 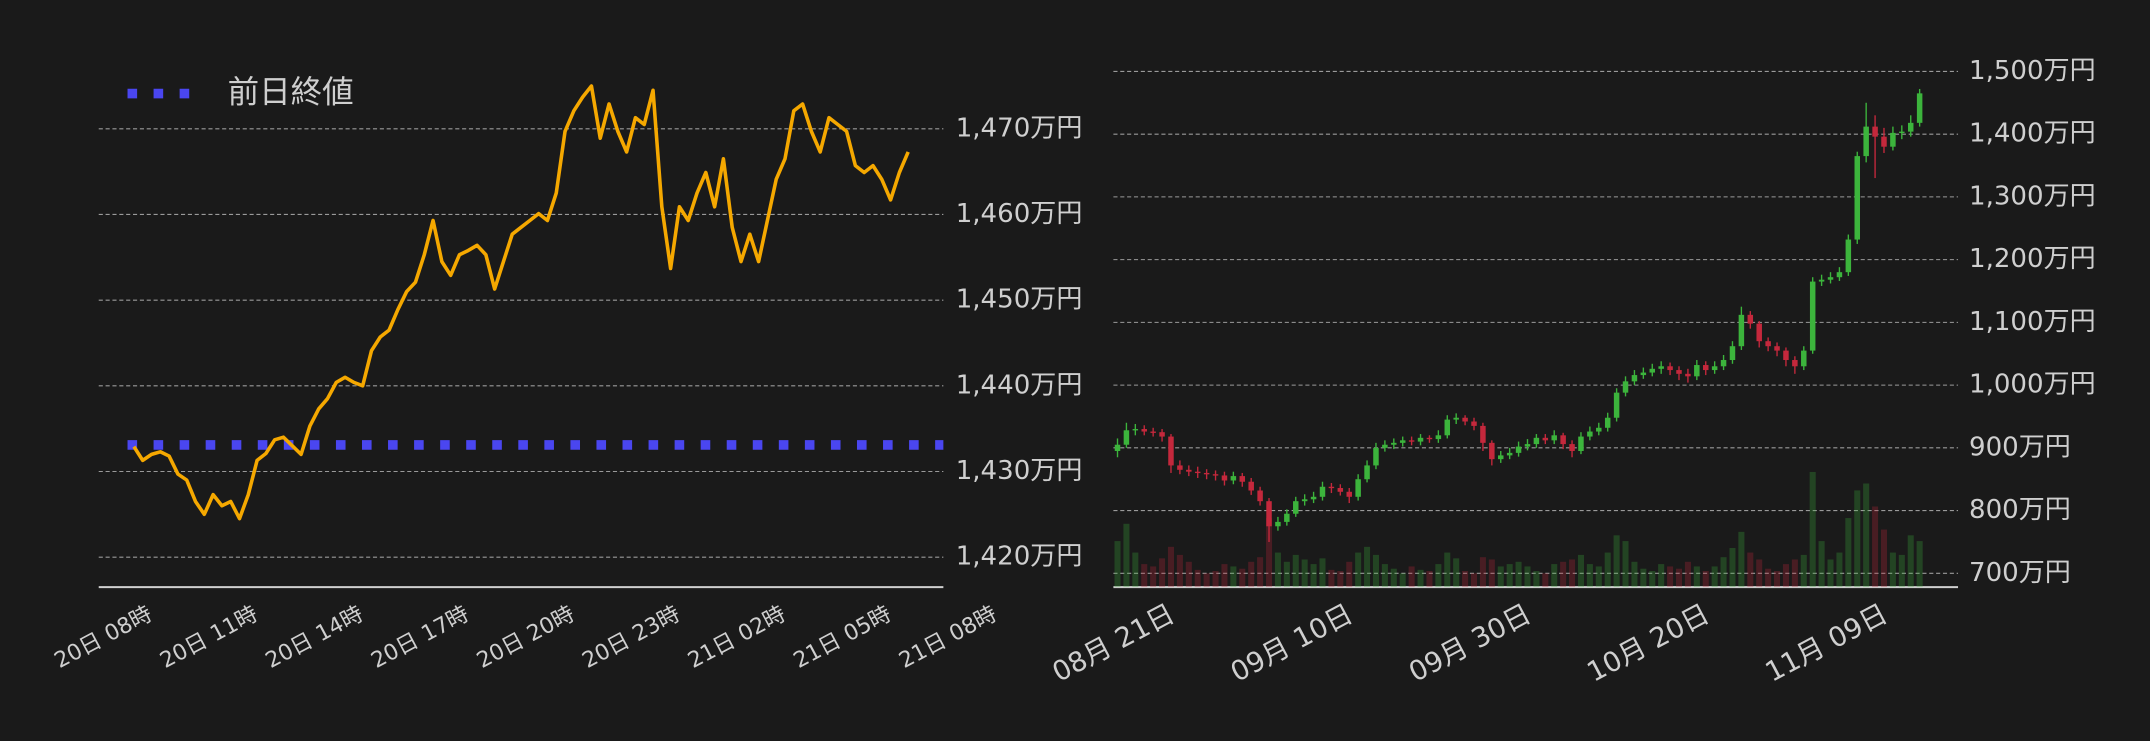 I want to click on y-tick-label: 1,430万円, so click(x=1019, y=471).